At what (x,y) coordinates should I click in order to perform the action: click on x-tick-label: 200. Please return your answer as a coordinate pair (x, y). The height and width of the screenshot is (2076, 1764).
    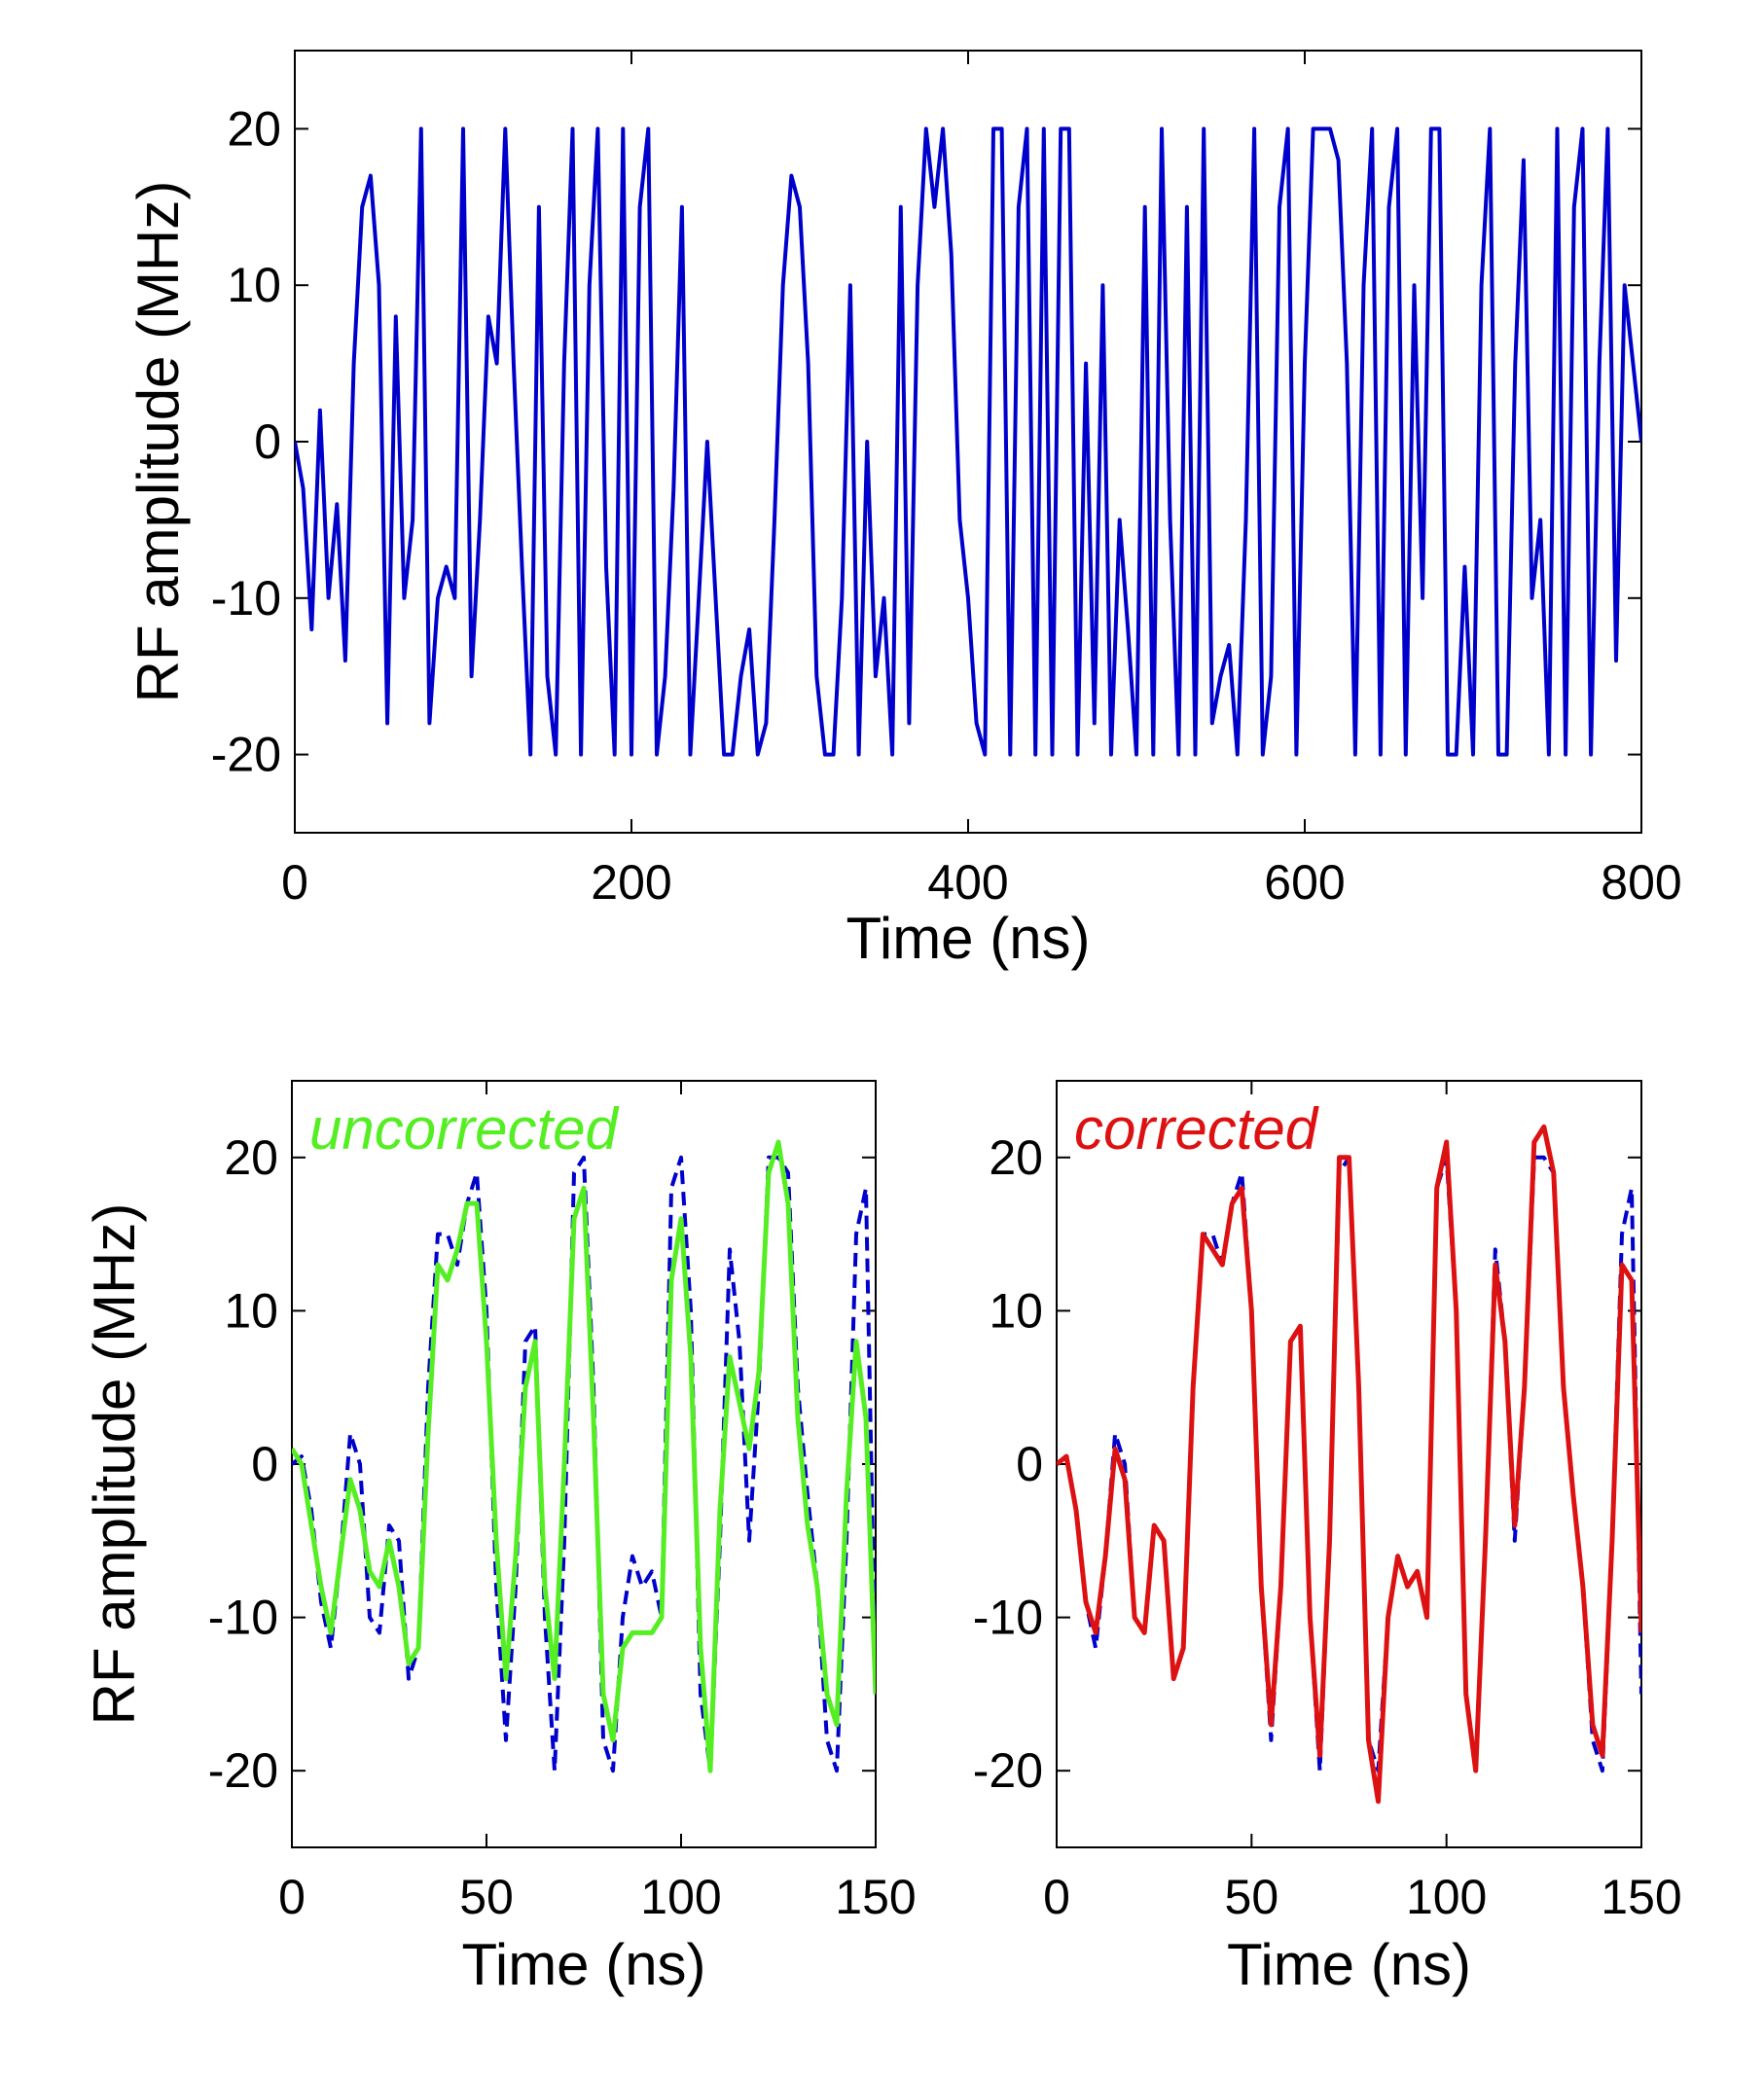
    Looking at the image, I should click on (631, 882).